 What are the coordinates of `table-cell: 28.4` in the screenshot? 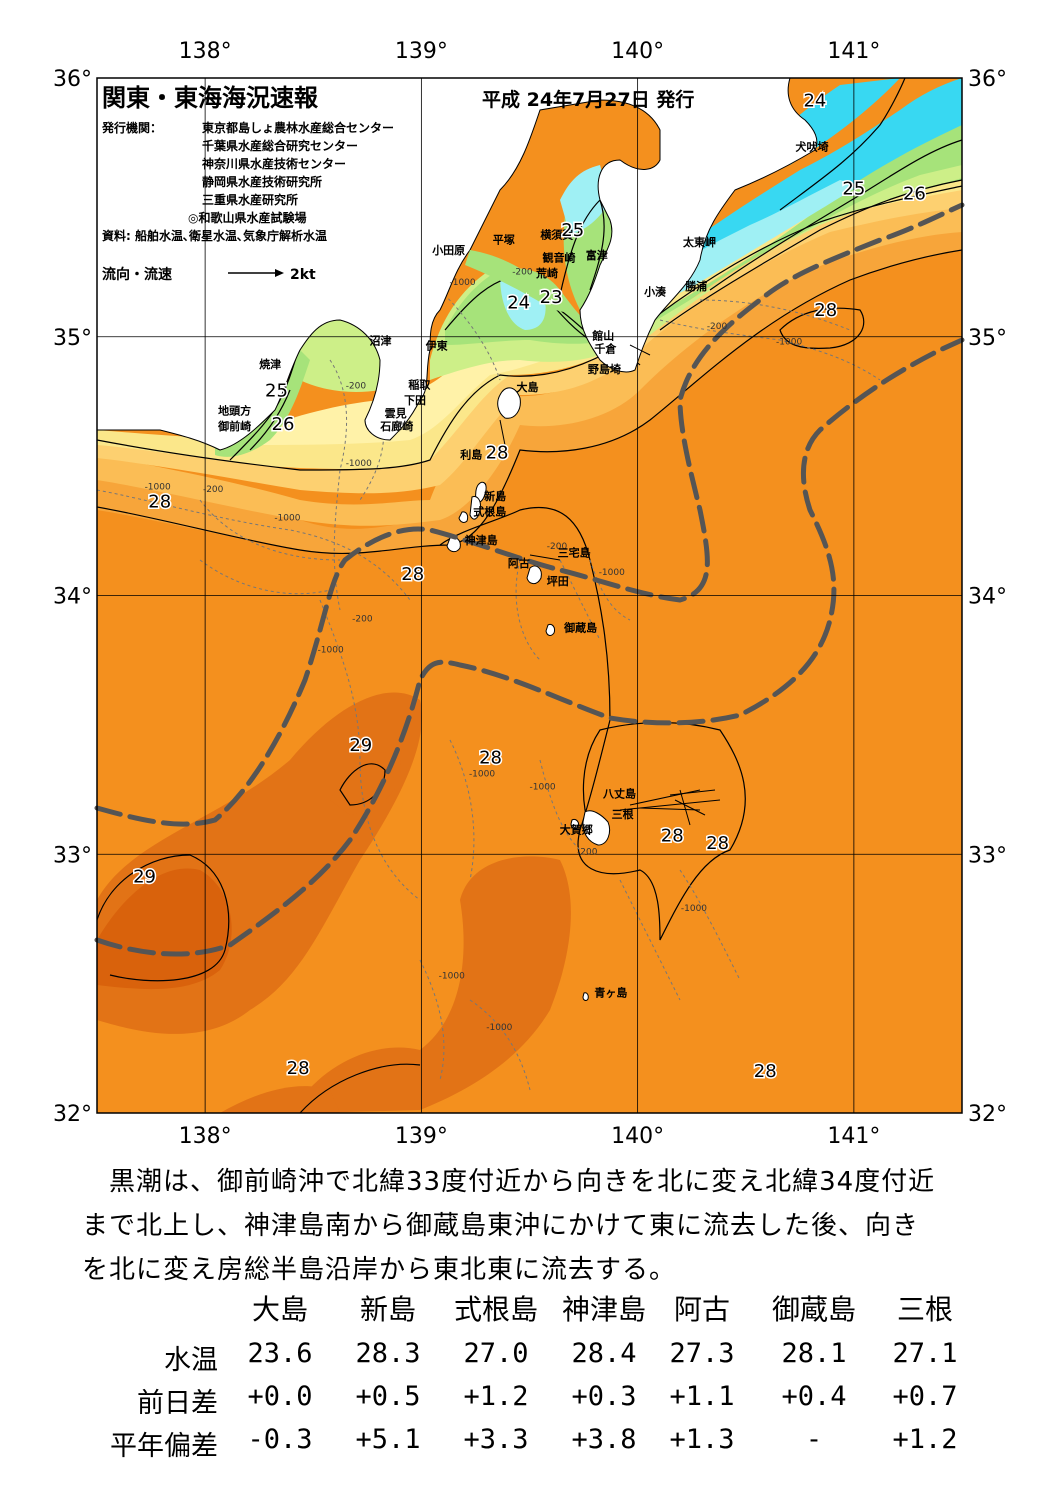 It's located at (604, 1353).